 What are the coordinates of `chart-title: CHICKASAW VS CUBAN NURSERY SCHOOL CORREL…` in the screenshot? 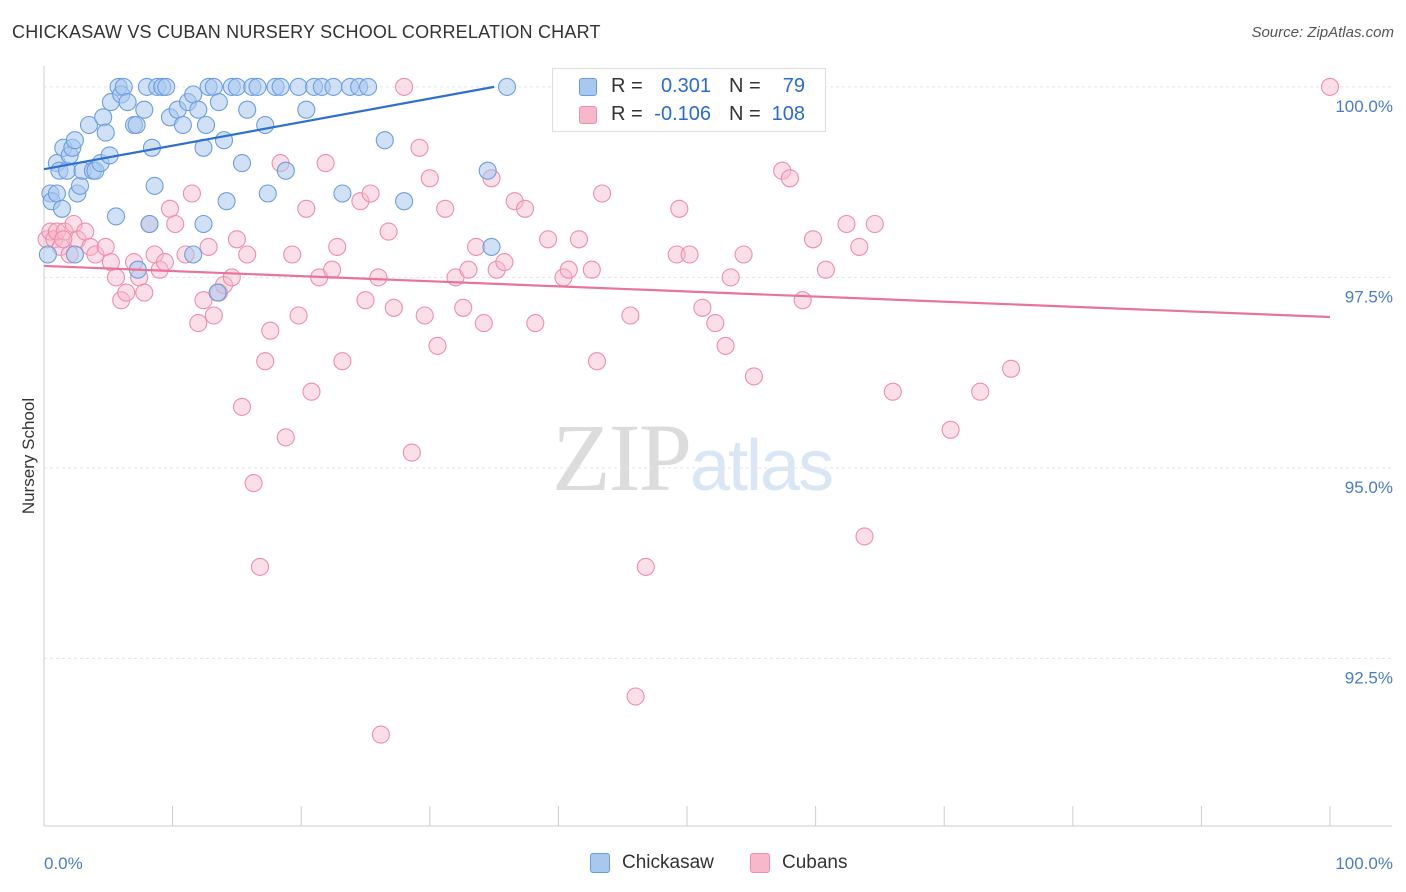 It's located at (306, 32).